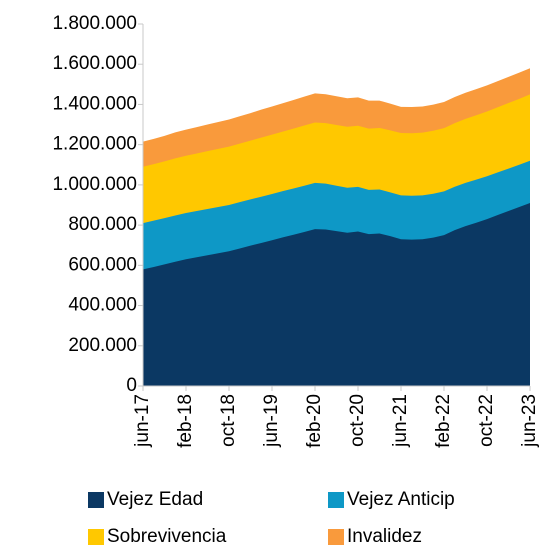 The image size is (546, 547). What do you see at coordinates (102, 224) in the screenshot?
I see `y-tick-label: 800.000` at bounding box center [102, 224].